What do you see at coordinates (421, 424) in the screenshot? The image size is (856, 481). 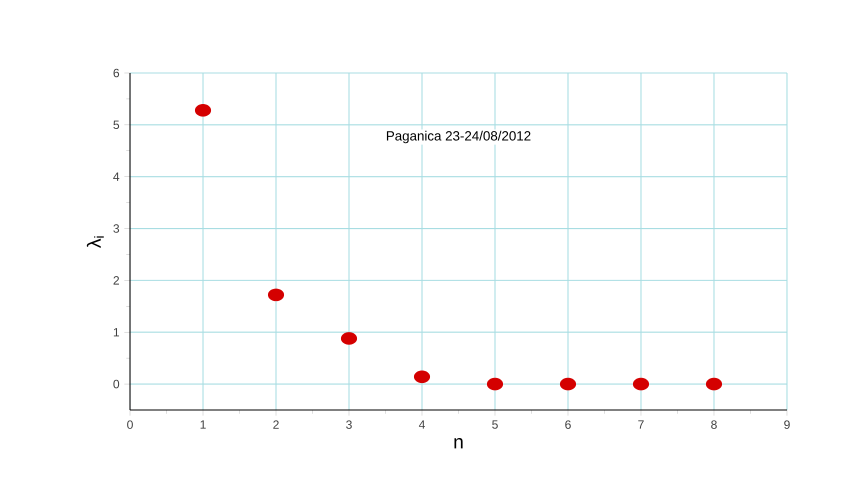 I see `x-tick-label: 4` at bounding box center [421, 424].